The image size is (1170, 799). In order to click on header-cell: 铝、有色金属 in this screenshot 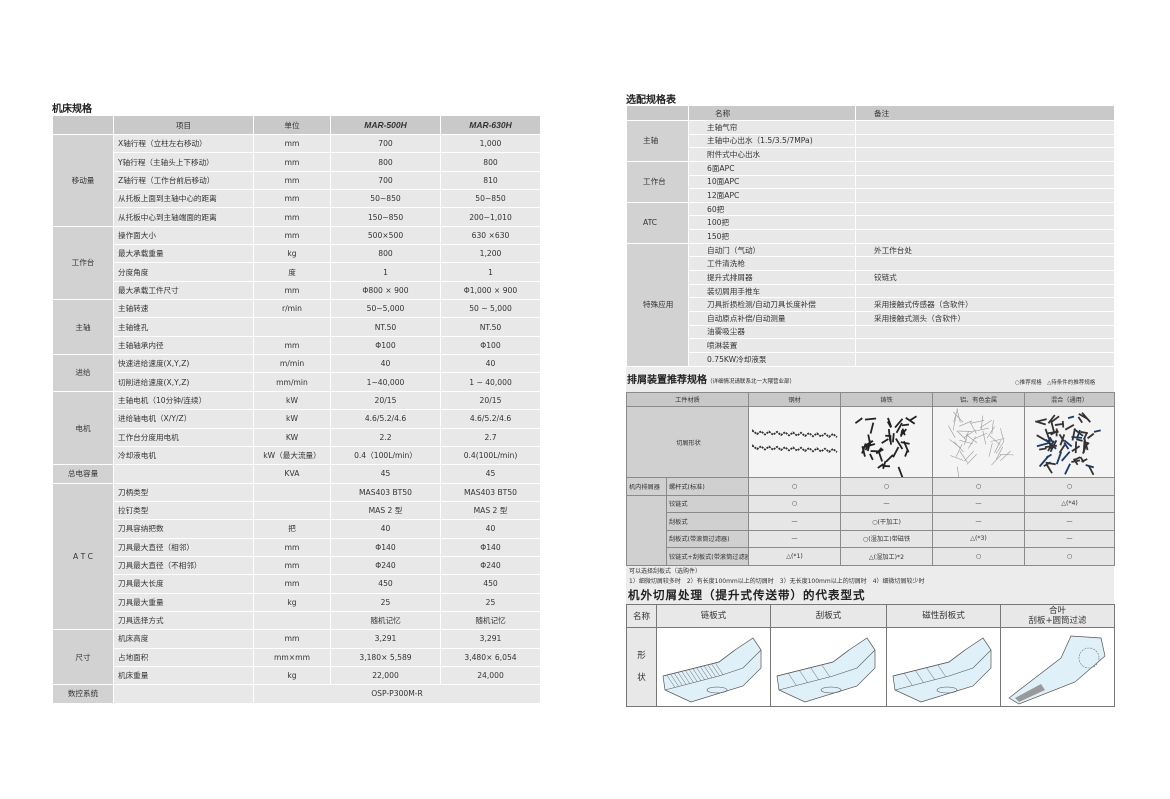, I will do `click(978, 399)`.